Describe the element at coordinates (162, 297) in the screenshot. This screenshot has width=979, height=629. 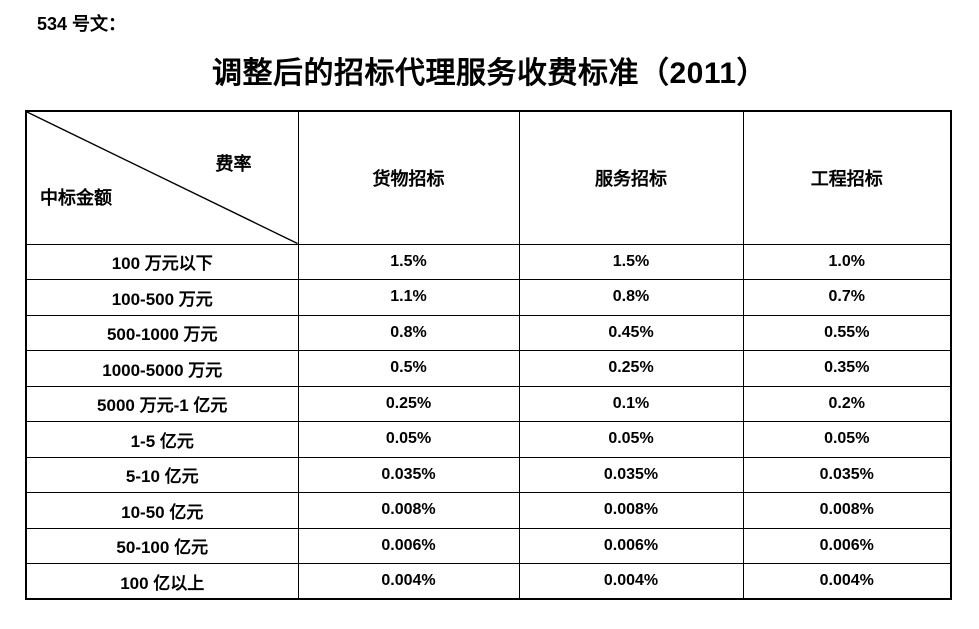
I see `amount-range-cell: 100-500 万元` at that location.